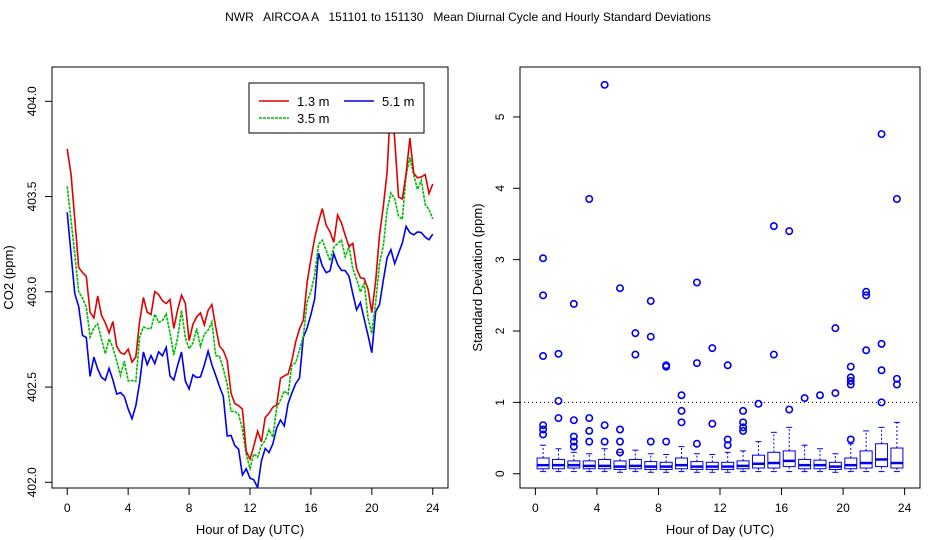  What do you see at coordinates (32, 387) in the screenshot?
I see `y-tick-label: 402.5` at bounding box center [32, 387].